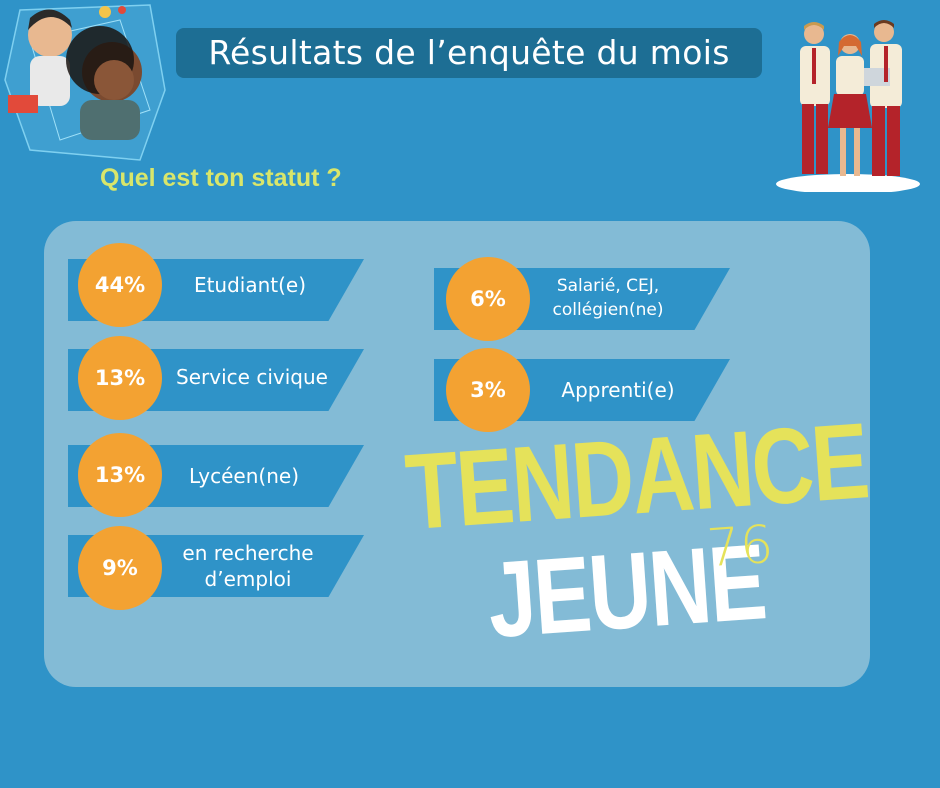 The height and width of the screenshot is (788, 940). What do you see at coordinates (488, 299) in the screenshot?
I see `percent-badge: 6%` at bounding box center [488, 299].